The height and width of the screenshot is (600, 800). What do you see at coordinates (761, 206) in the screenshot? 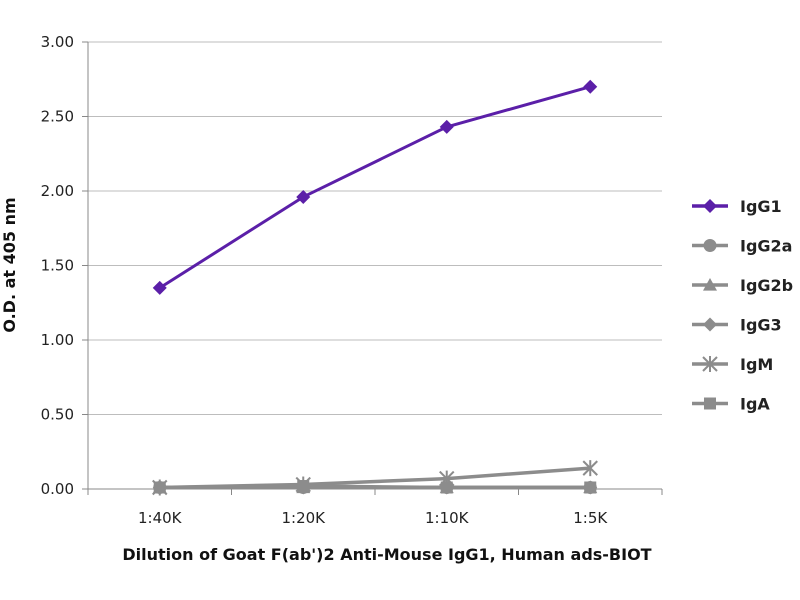
I see `legend-label: IgG1` at bounding box center [761, 206].